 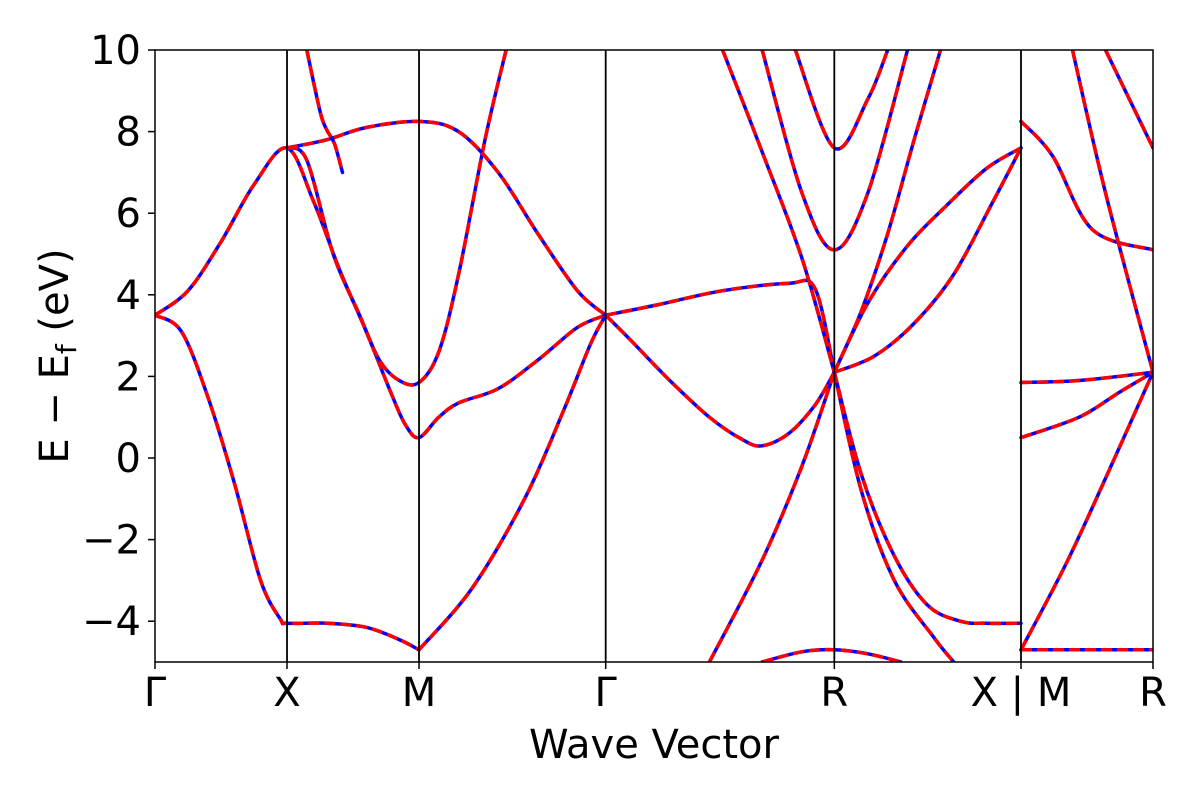 I want to click on y-tick-label-0: −4, so click(x=111, y=622).